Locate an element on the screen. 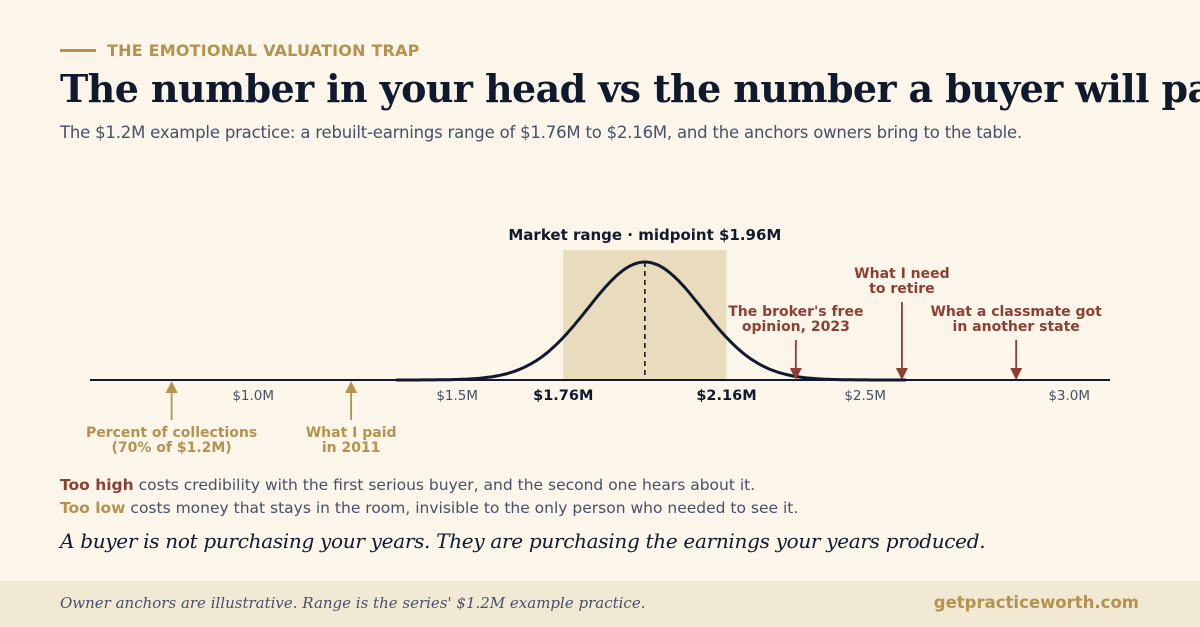 The image size is (1200, 627). anchor-high-label: in another state is located at coordinates (1016, 327).